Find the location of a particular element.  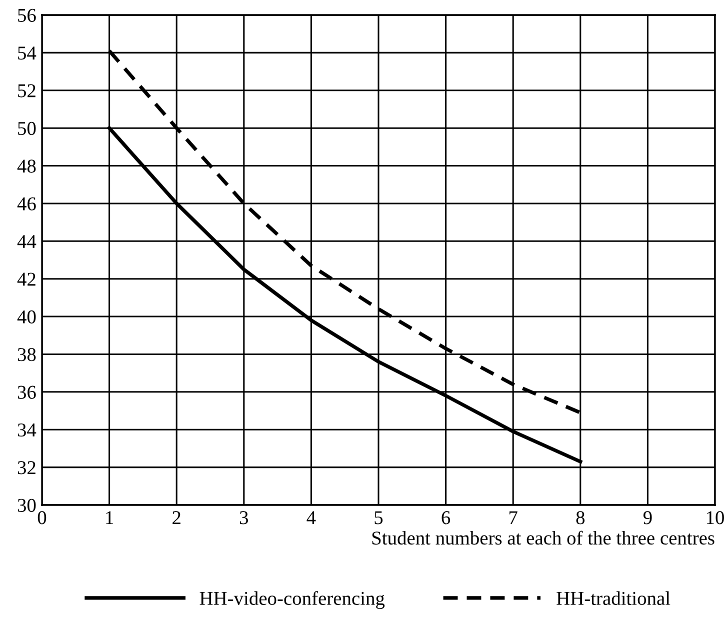

y-tick-label: 52 is located at coordinates (27, 91).